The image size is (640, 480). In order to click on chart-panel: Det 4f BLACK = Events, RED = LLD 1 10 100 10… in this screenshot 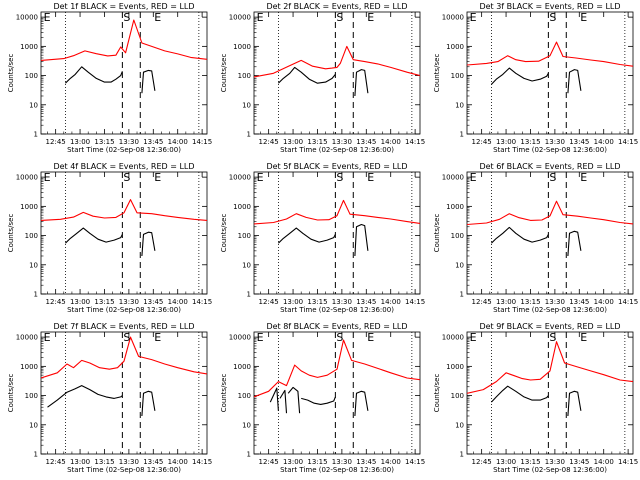, I will do `click(106, 240)`.